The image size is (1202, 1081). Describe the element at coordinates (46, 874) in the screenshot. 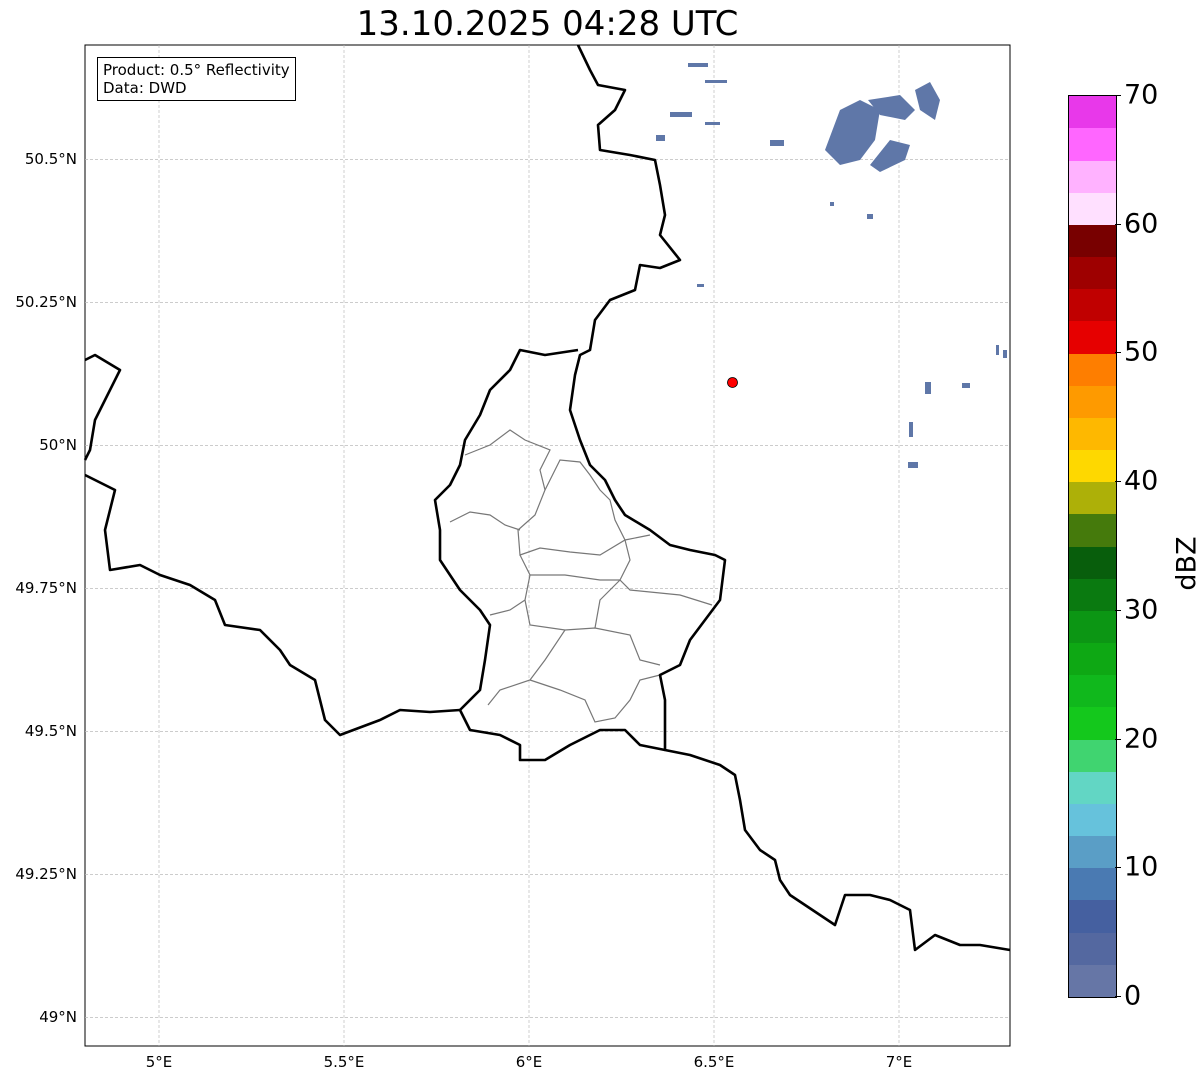

I see `lat-tick-label: 49.25°N` at that location.